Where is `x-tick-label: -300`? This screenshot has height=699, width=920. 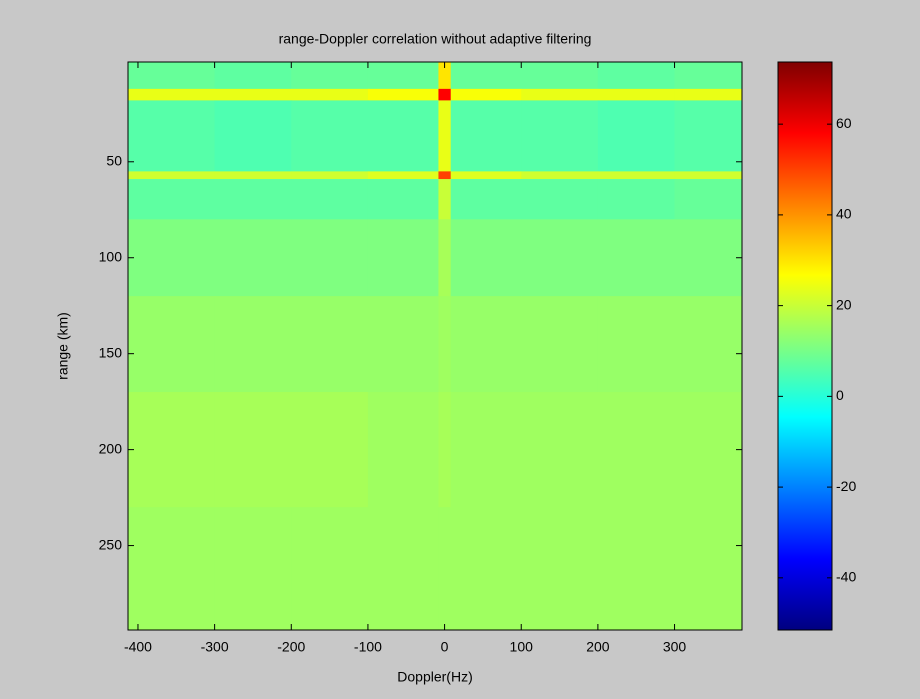 x-tick-label: -300 is located at coordinates (215, 647).